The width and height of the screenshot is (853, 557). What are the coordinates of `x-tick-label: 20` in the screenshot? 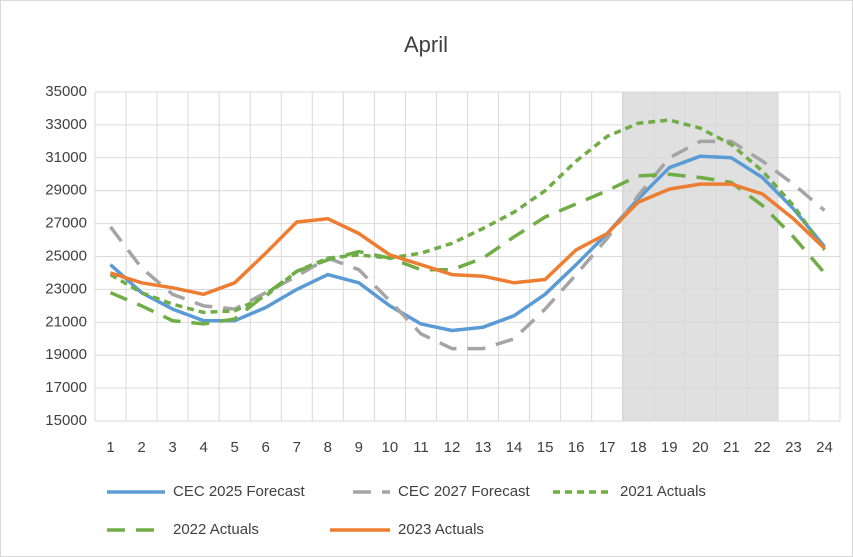 It's located at (700, 447).